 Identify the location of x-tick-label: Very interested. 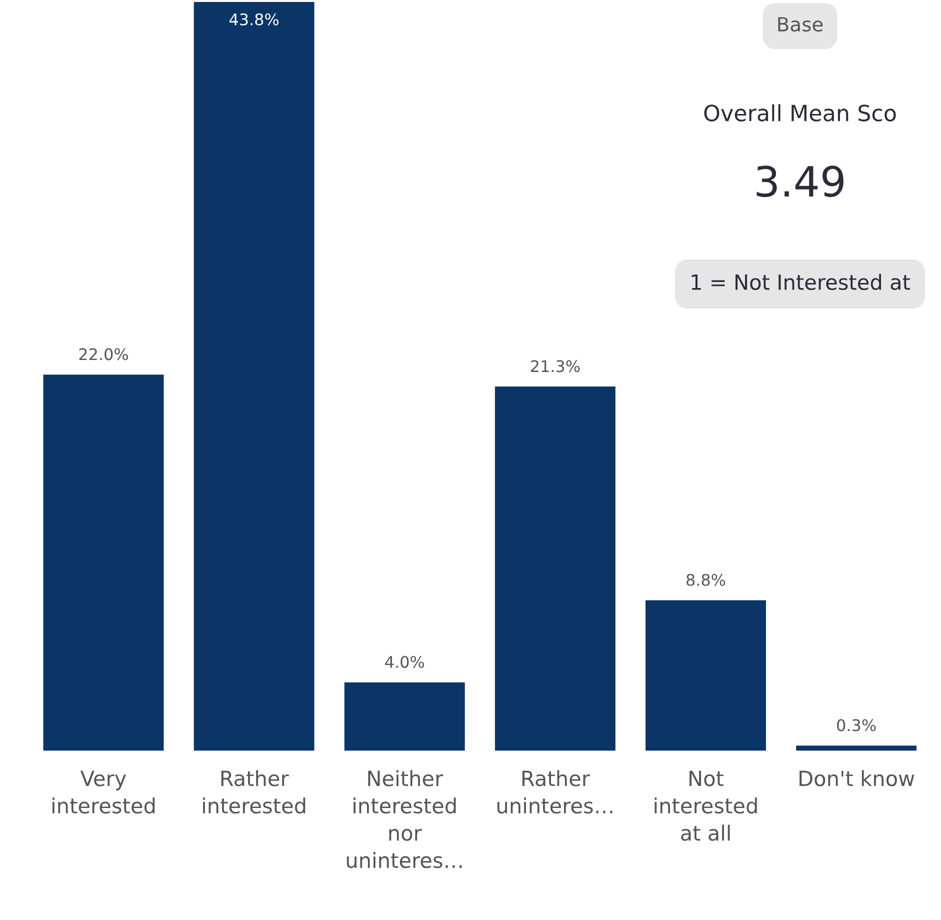
(103, 792).